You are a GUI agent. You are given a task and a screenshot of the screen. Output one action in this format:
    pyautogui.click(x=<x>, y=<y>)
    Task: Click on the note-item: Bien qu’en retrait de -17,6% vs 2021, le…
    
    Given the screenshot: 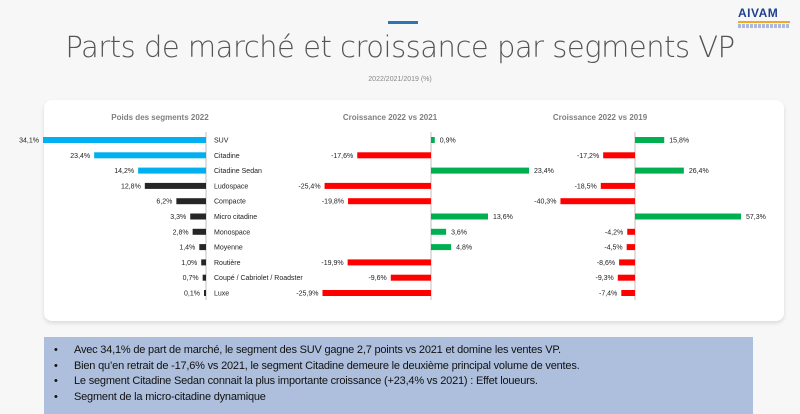 What is the action you would take?
    pyautogui.click(x=403, y=367)
    